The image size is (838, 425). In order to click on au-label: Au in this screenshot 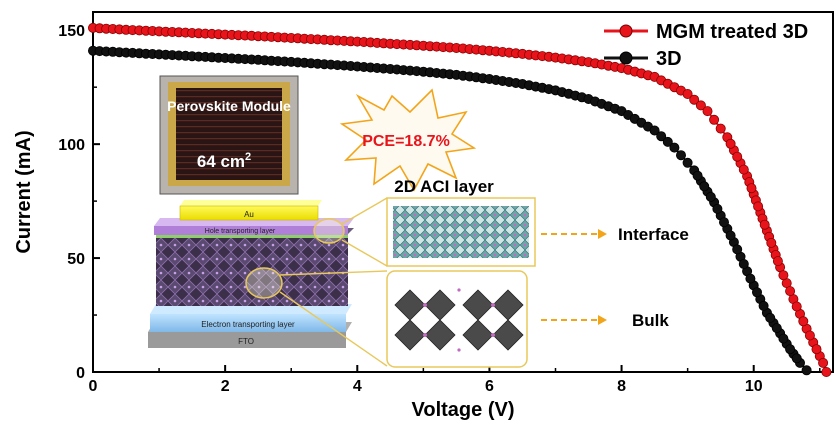, I will do `click(249, 214)`.